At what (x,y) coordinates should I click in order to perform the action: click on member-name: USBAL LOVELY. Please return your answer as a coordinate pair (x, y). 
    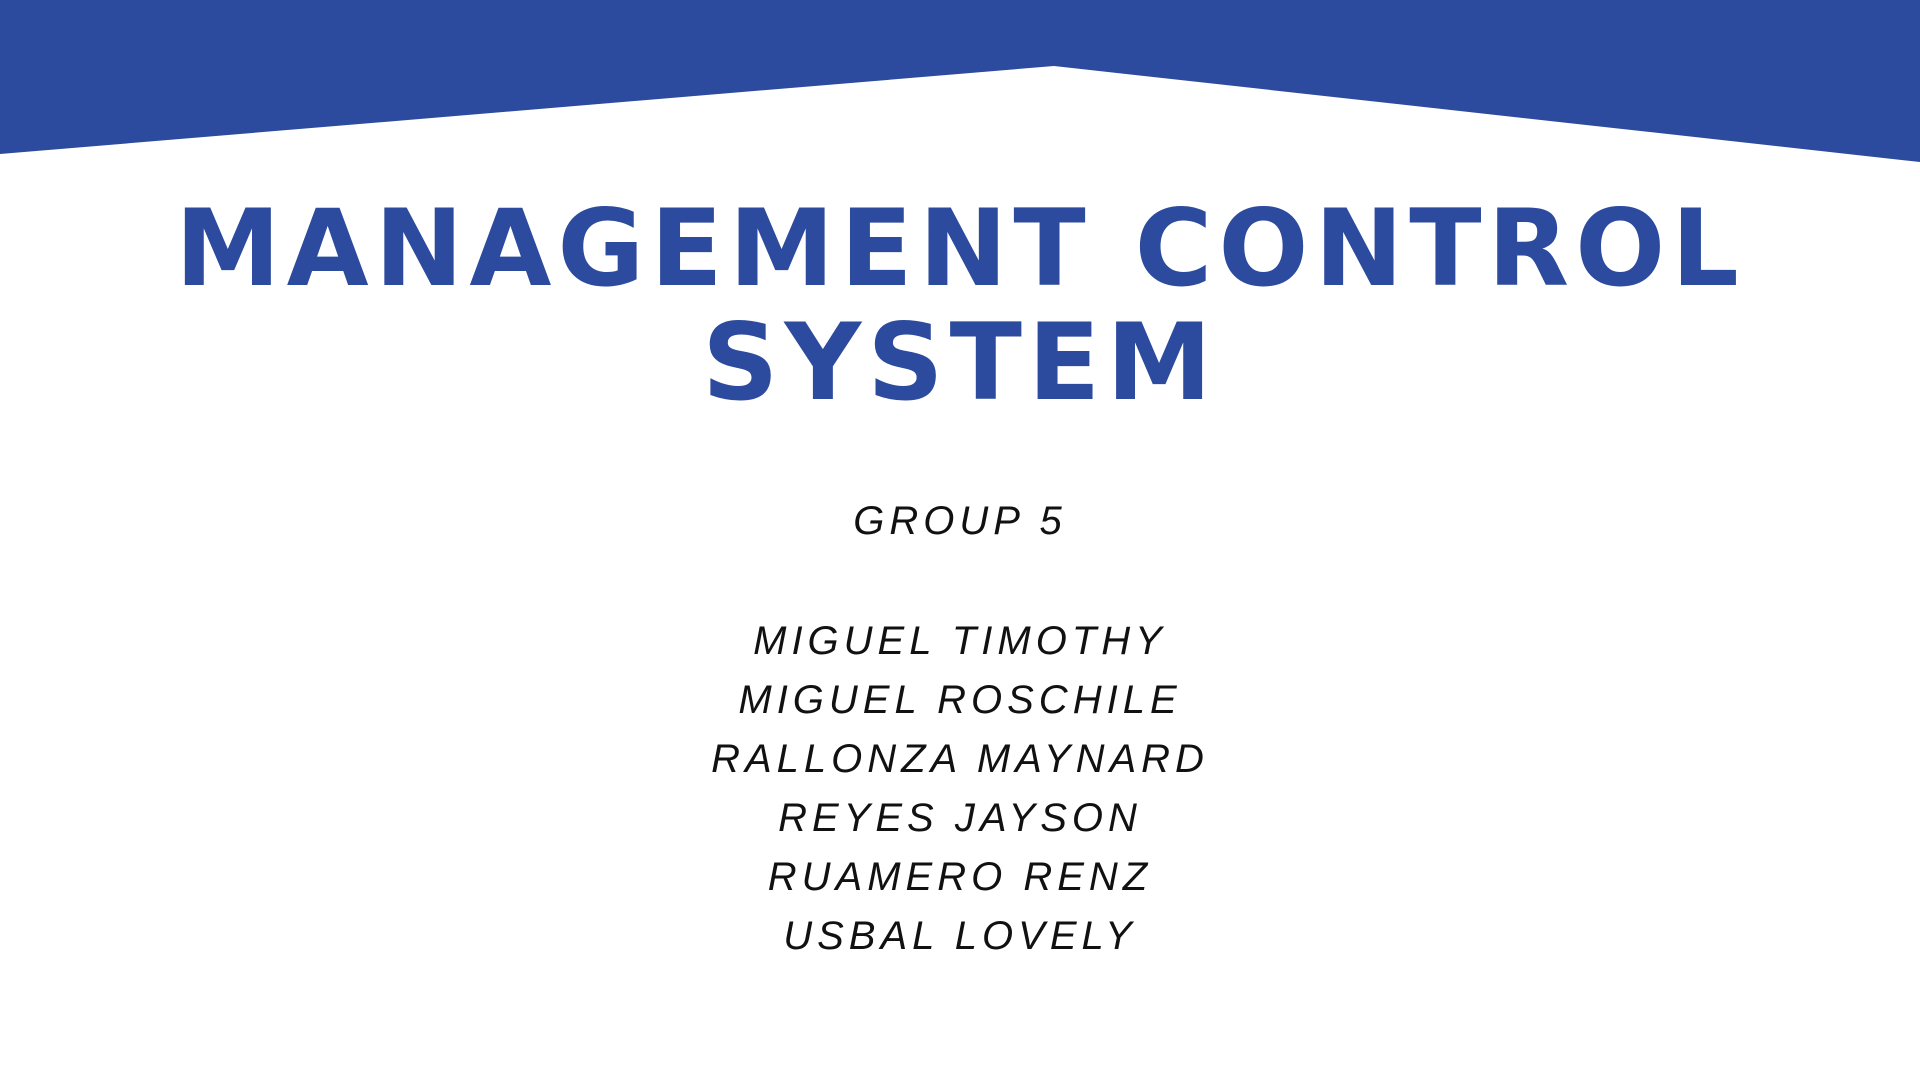
    Looking at the image, I should click on (960, 936).